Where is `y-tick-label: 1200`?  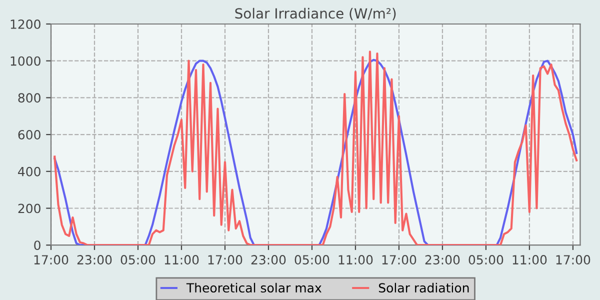 y-tick-label: 1200 is located at coordinates (25, 24).